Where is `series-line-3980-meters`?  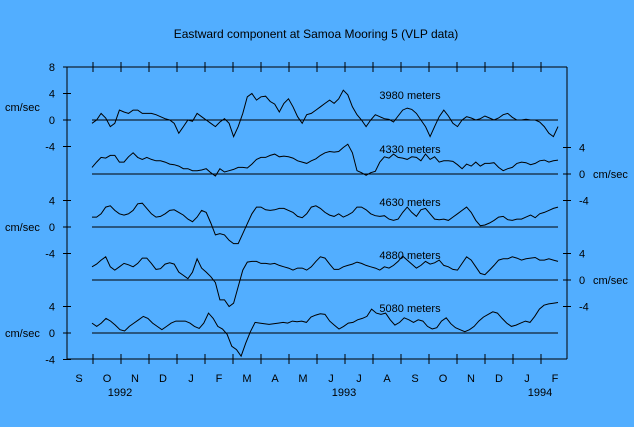 series-line-3980-meters is located at coordinates (325, 113).